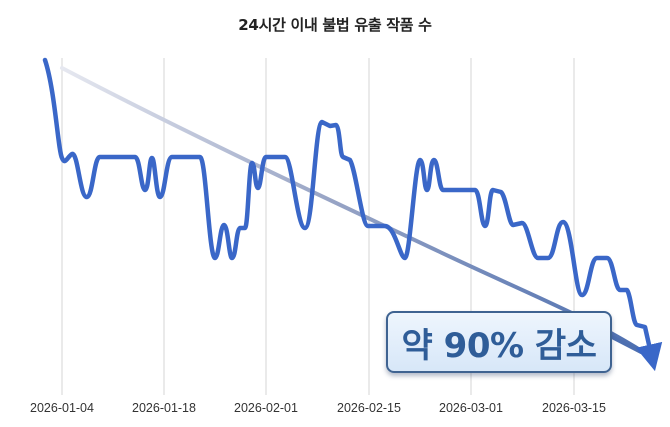 This screenshot has width=670, height=427. What do you see at coordinates (625, 344) in the screenshot?
I see `trend-arrow` at bounding box center [625, 344].